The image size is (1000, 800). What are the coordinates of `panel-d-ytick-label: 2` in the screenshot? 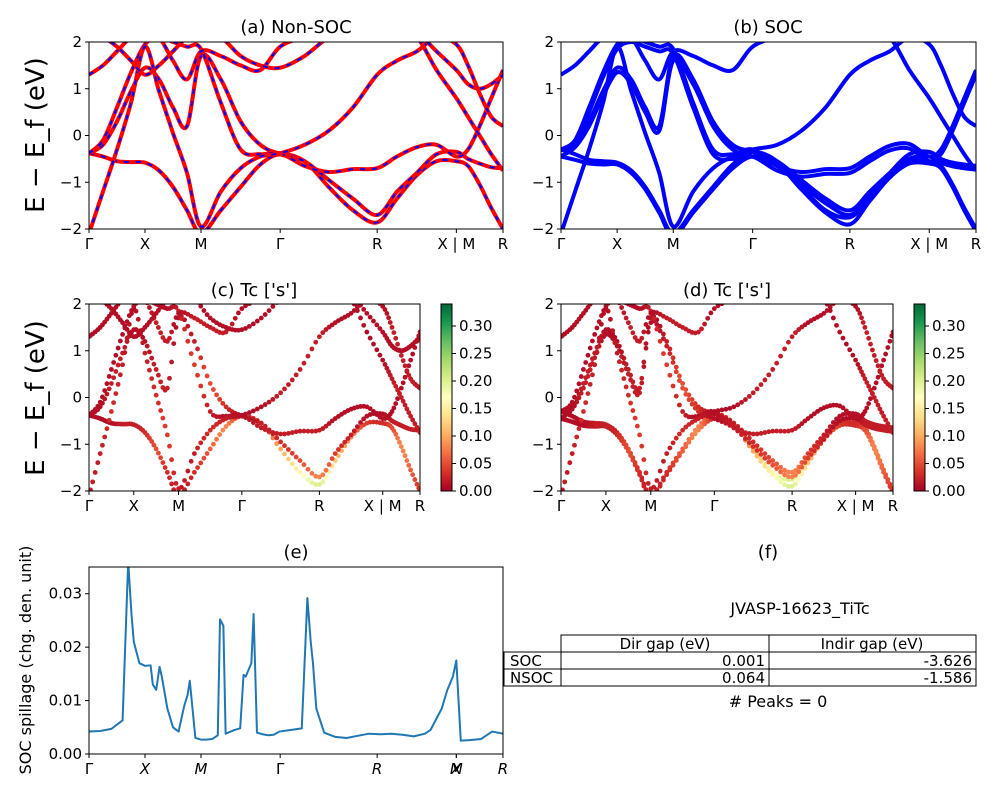 It's located at (549, 304).